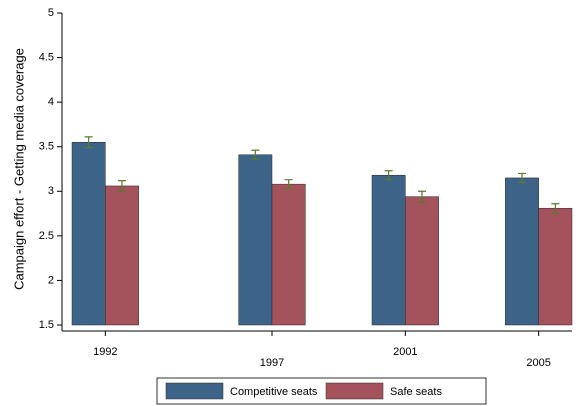 The width and height of the screenshot is (579, 406). Describe the element at coordinates (51, 102) in the screenshot. I see `y-tick-label: 4` at that location.